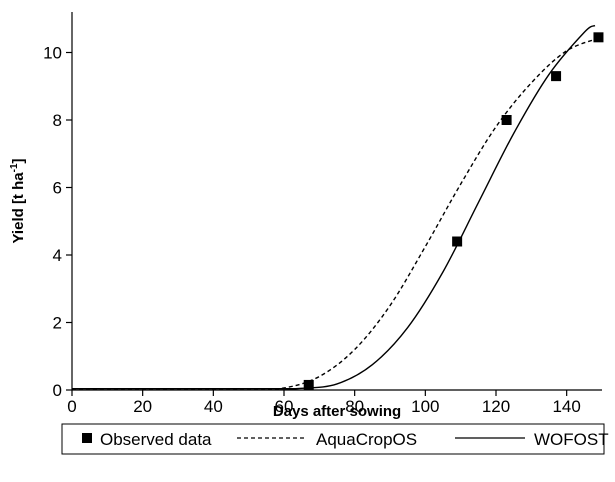 The height and width of the screenshot is (482, 615). I want to click on x-tick-label: 60, so click(284, 406).